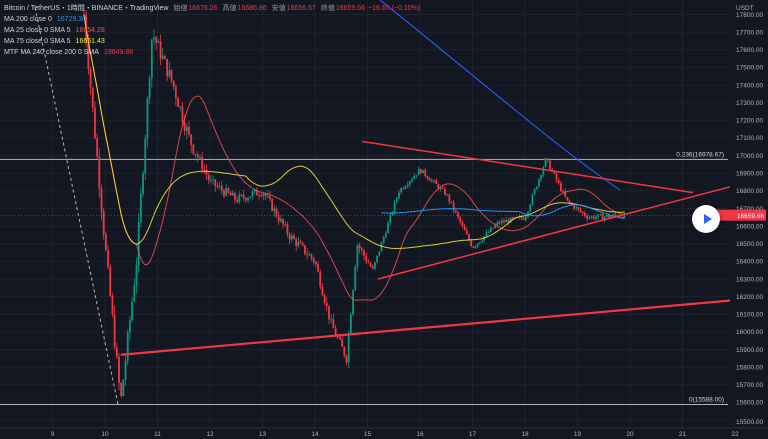  Describe the element at coordinates (383, 215) in the screenshot. I see `current-price-tag: USDT16659.66` at that location.